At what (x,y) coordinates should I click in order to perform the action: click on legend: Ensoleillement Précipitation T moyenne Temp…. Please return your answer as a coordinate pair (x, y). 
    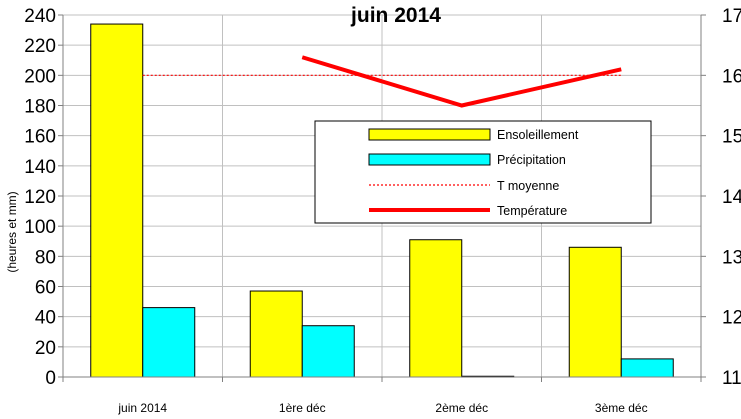
    Looking at the image, I should click on (483, 172).